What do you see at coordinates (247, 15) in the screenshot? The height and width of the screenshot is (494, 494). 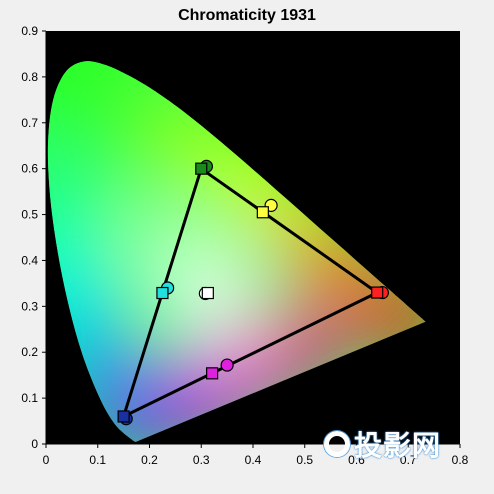 I see `chart-title: Chromaticity 1931` at bounding box center [247, 15].